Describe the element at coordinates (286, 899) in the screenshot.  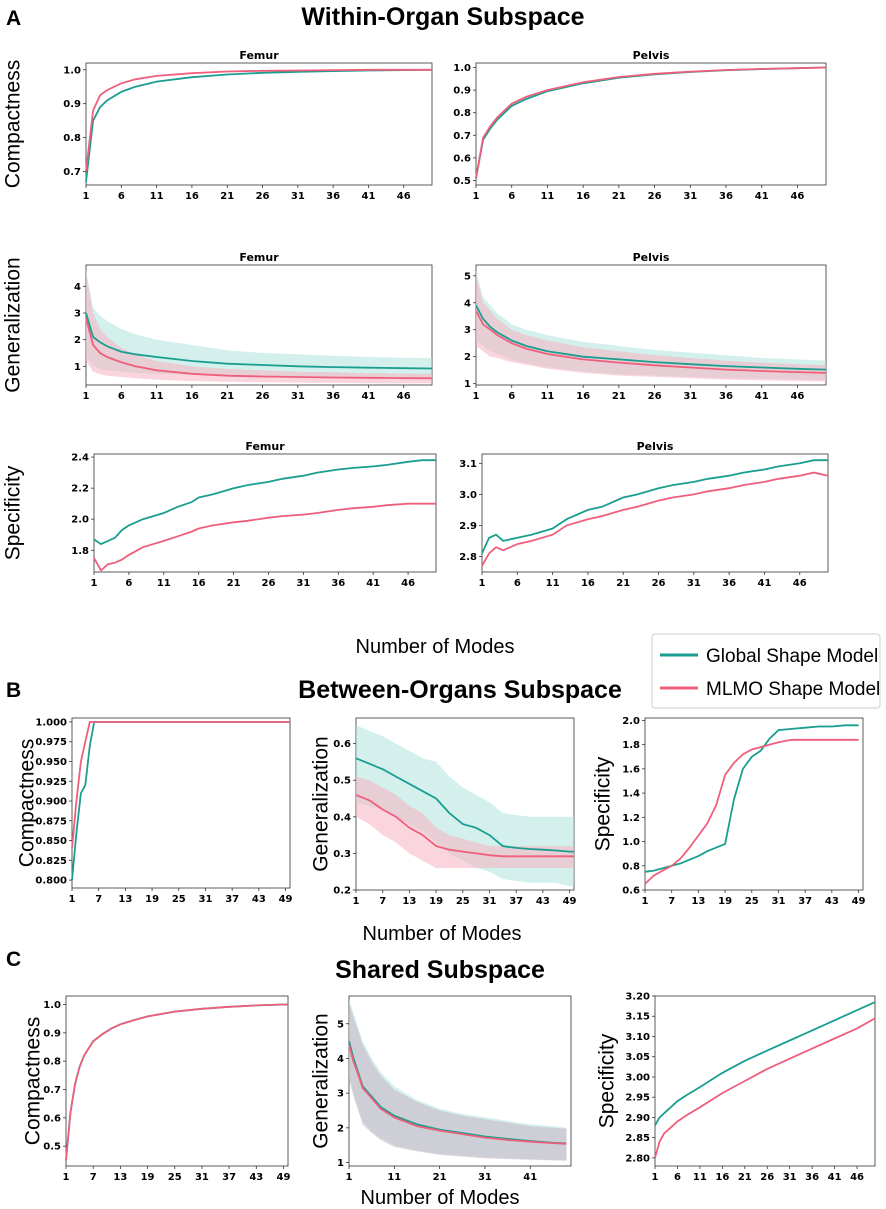
I see `x-tick-label: 49` at that location.